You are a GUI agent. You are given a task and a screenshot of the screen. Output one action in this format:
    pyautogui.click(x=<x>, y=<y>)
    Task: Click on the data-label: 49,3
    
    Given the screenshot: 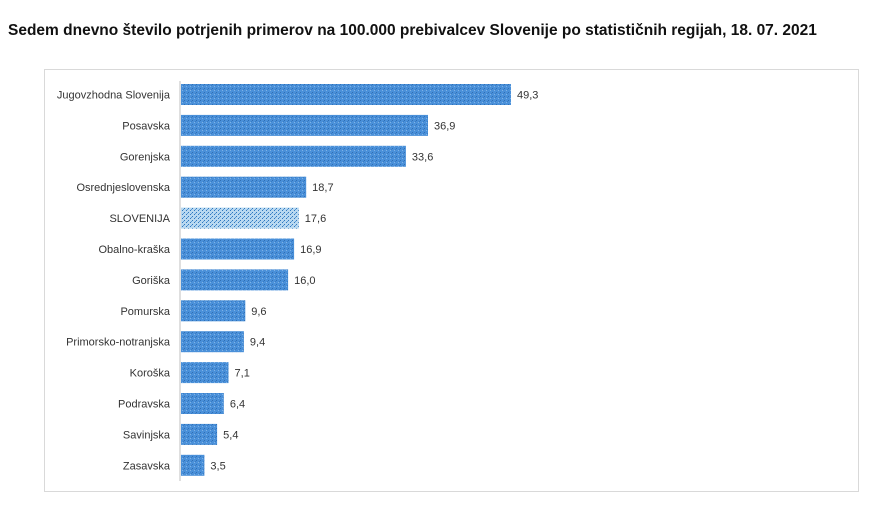 What is the action you would take?
    pyautogui.click(x=527, y=96)
    